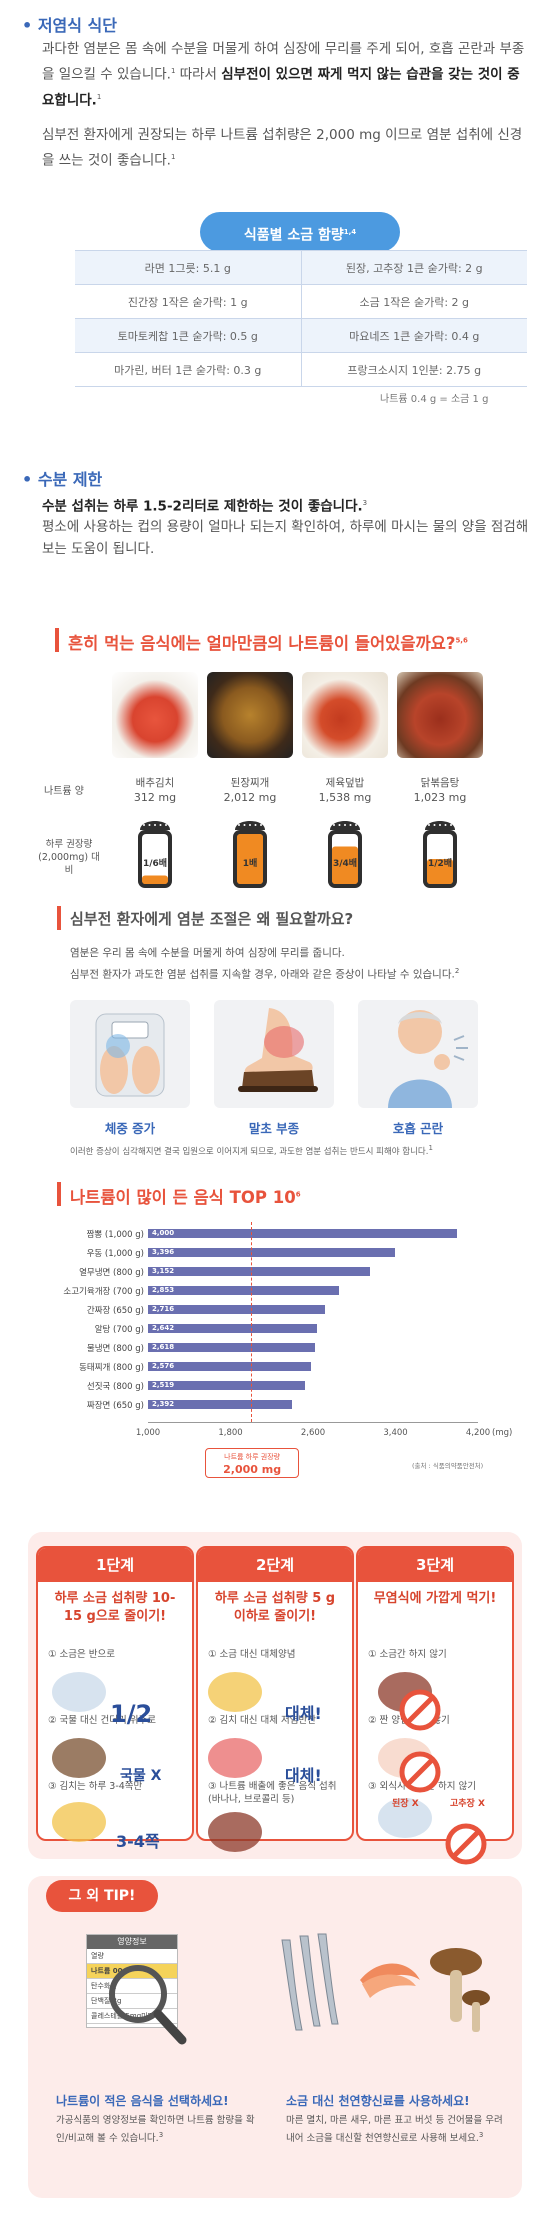 Image resolution: width=550 pixels, height=2215 pixels. What do you see at coordinates (231, 1347) in the screenshot?
I see `top10-bar: 2,618` at bounding box center [231, 1347].